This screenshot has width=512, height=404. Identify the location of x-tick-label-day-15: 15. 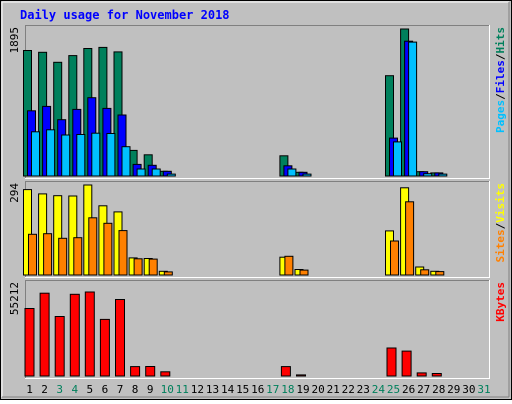
(242, 389).